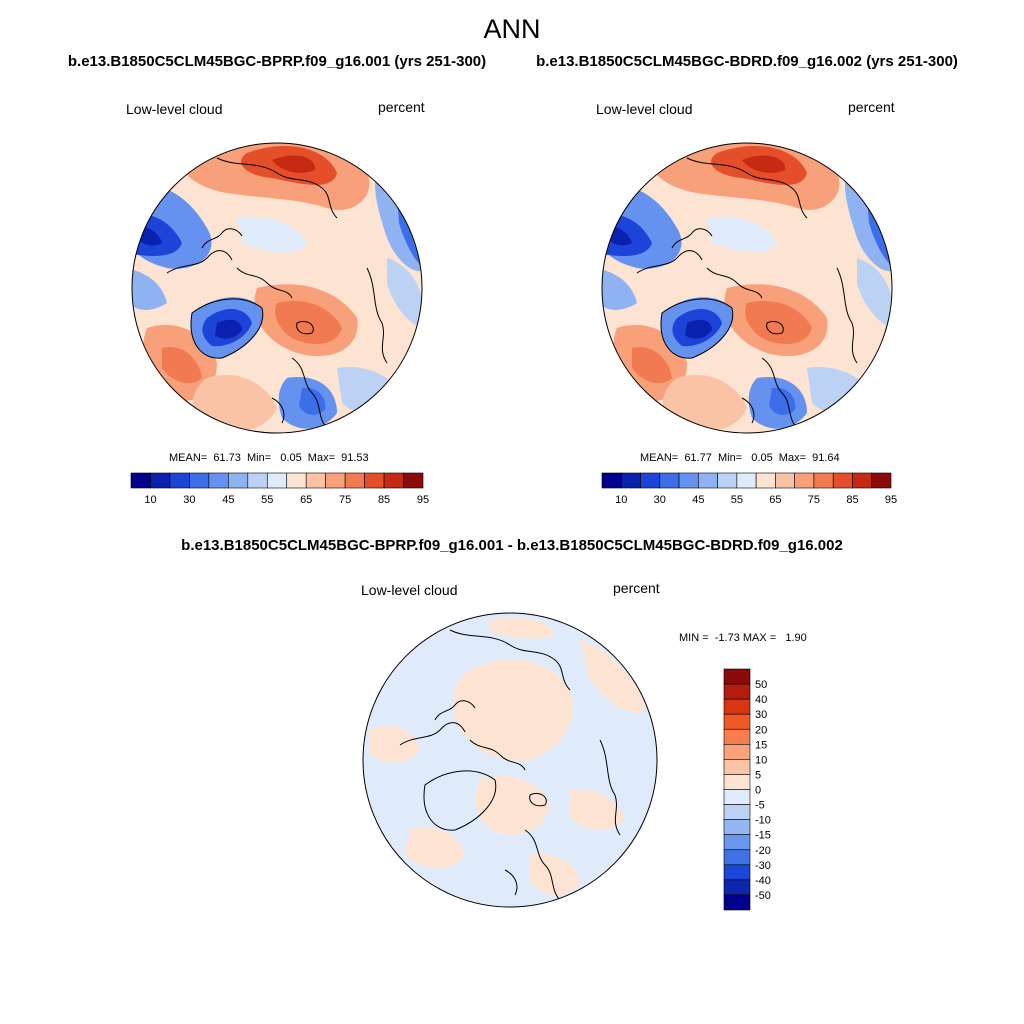 The image size is (1024, 1024). I want to click on colorbar-tick-label: 40, so click(761, 700).